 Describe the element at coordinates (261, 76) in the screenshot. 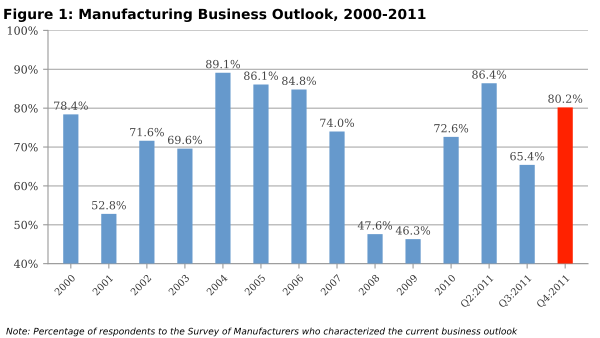

I see `data-label: 86.1%` at that location.